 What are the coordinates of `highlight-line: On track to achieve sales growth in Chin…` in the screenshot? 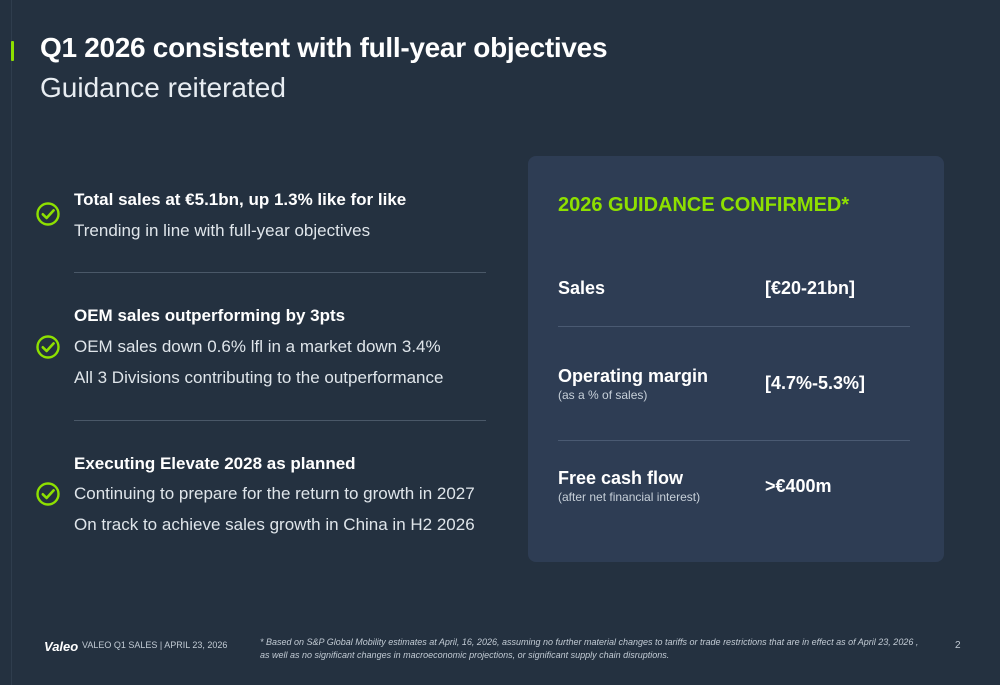 It's located at (274, 524).